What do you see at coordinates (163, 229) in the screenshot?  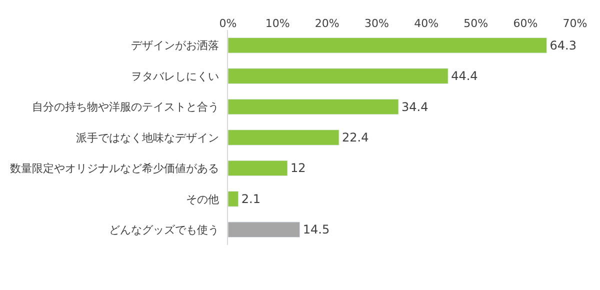 I see `y-tick-label: どんなグッズでも使う` at bounding box center [163, 229].